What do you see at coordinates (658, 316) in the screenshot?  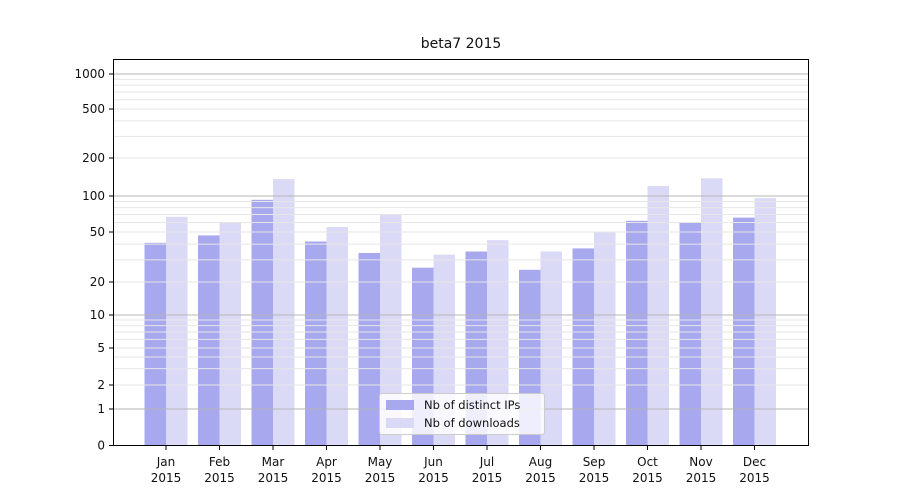 I see `bar-nb-of-downloads-oct` at bounding box center [658, 316].